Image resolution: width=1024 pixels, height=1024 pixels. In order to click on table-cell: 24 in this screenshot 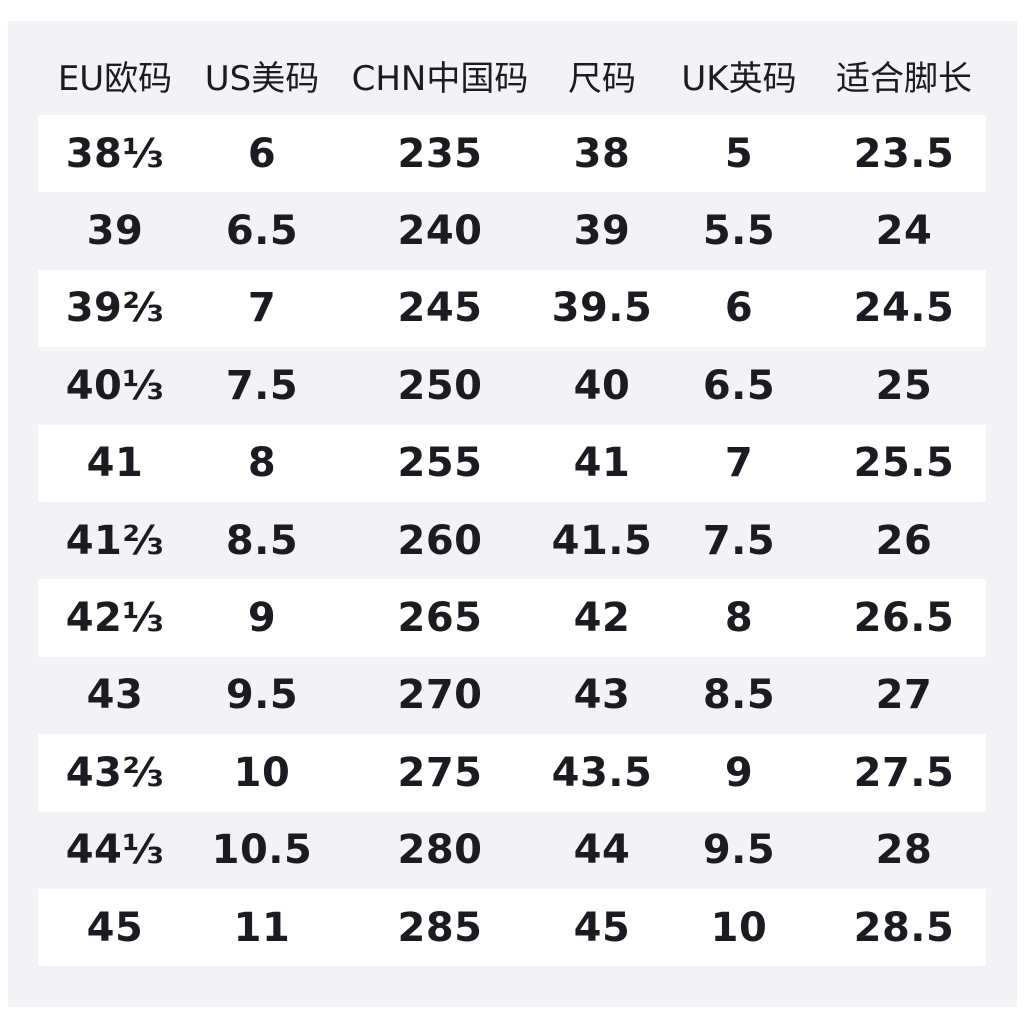, I will do `click(904, 231)`.